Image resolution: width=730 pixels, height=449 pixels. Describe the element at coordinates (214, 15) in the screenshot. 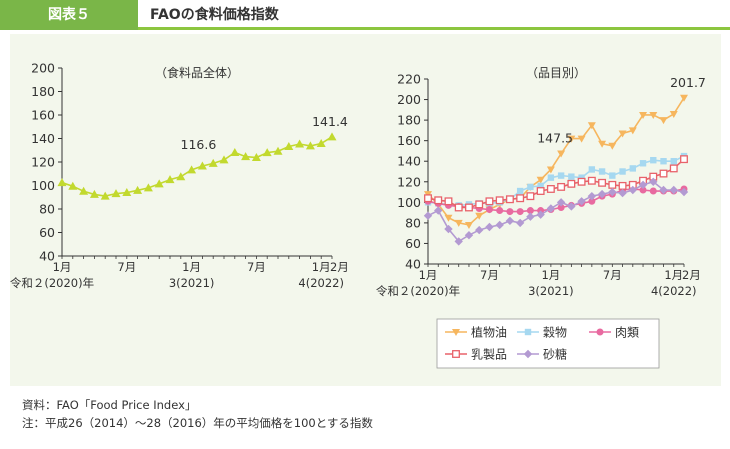

I see `figure-title: FAOの食料価格指数` at that location.